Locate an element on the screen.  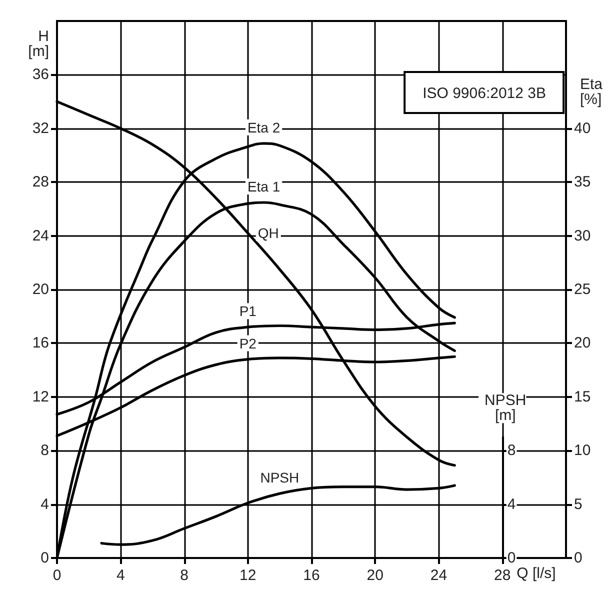
series-label: P1 is located at coordinates (248, 311).